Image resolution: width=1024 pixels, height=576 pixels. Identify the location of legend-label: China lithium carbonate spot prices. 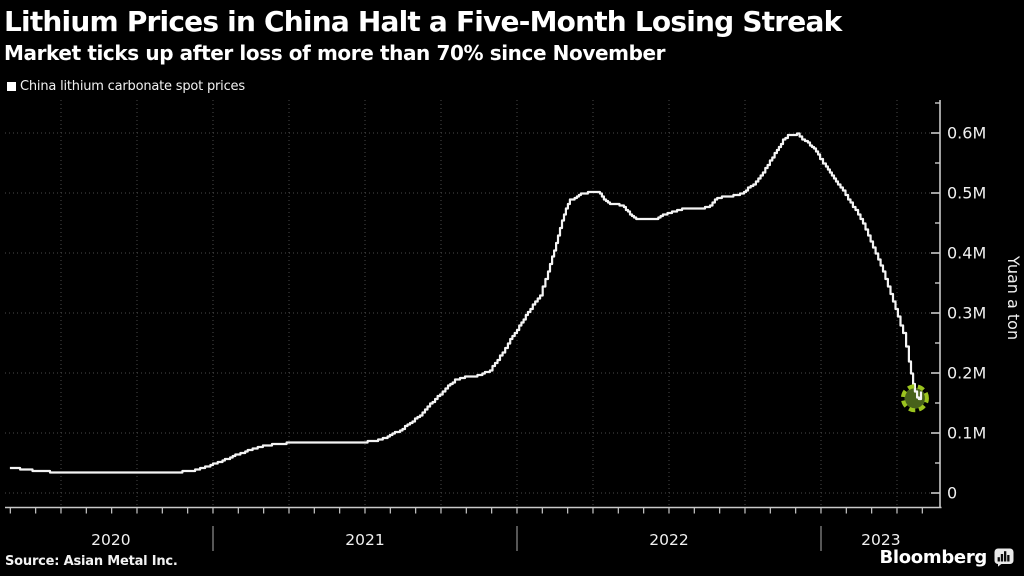
(132, 86).